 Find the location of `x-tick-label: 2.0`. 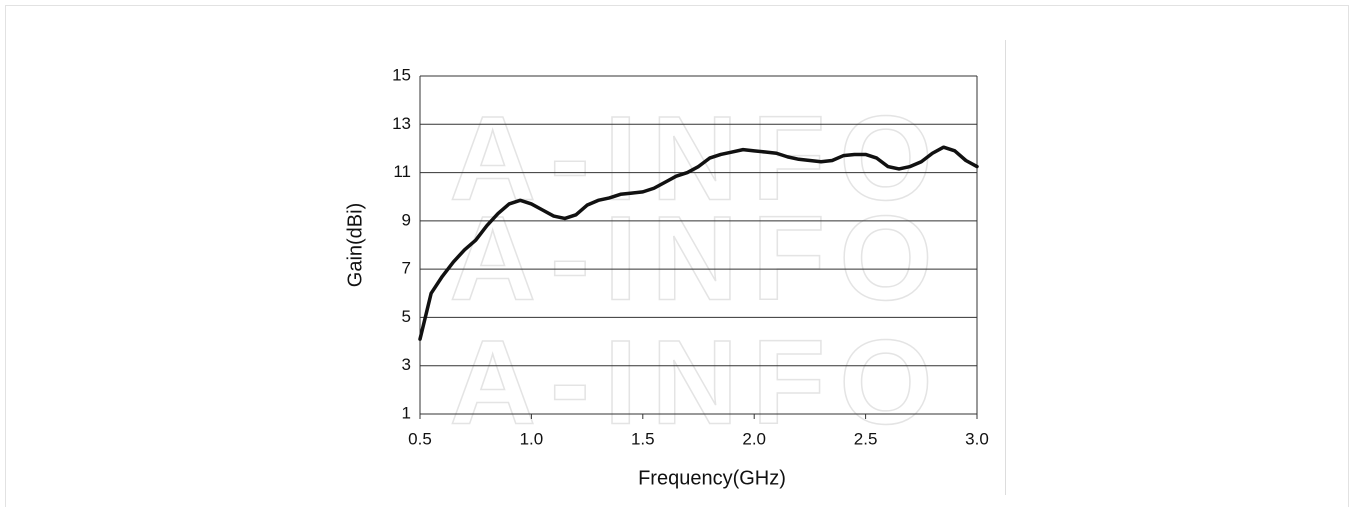

x-tick-label: 2.0 is located at coordinates (754, 438).